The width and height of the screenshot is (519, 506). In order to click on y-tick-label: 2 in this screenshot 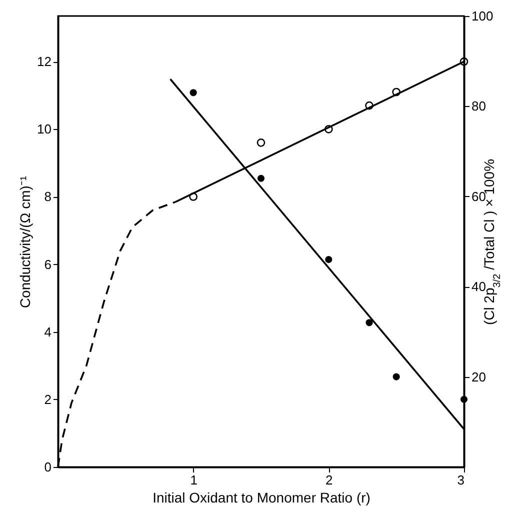, I will do `click(48, 399)`.